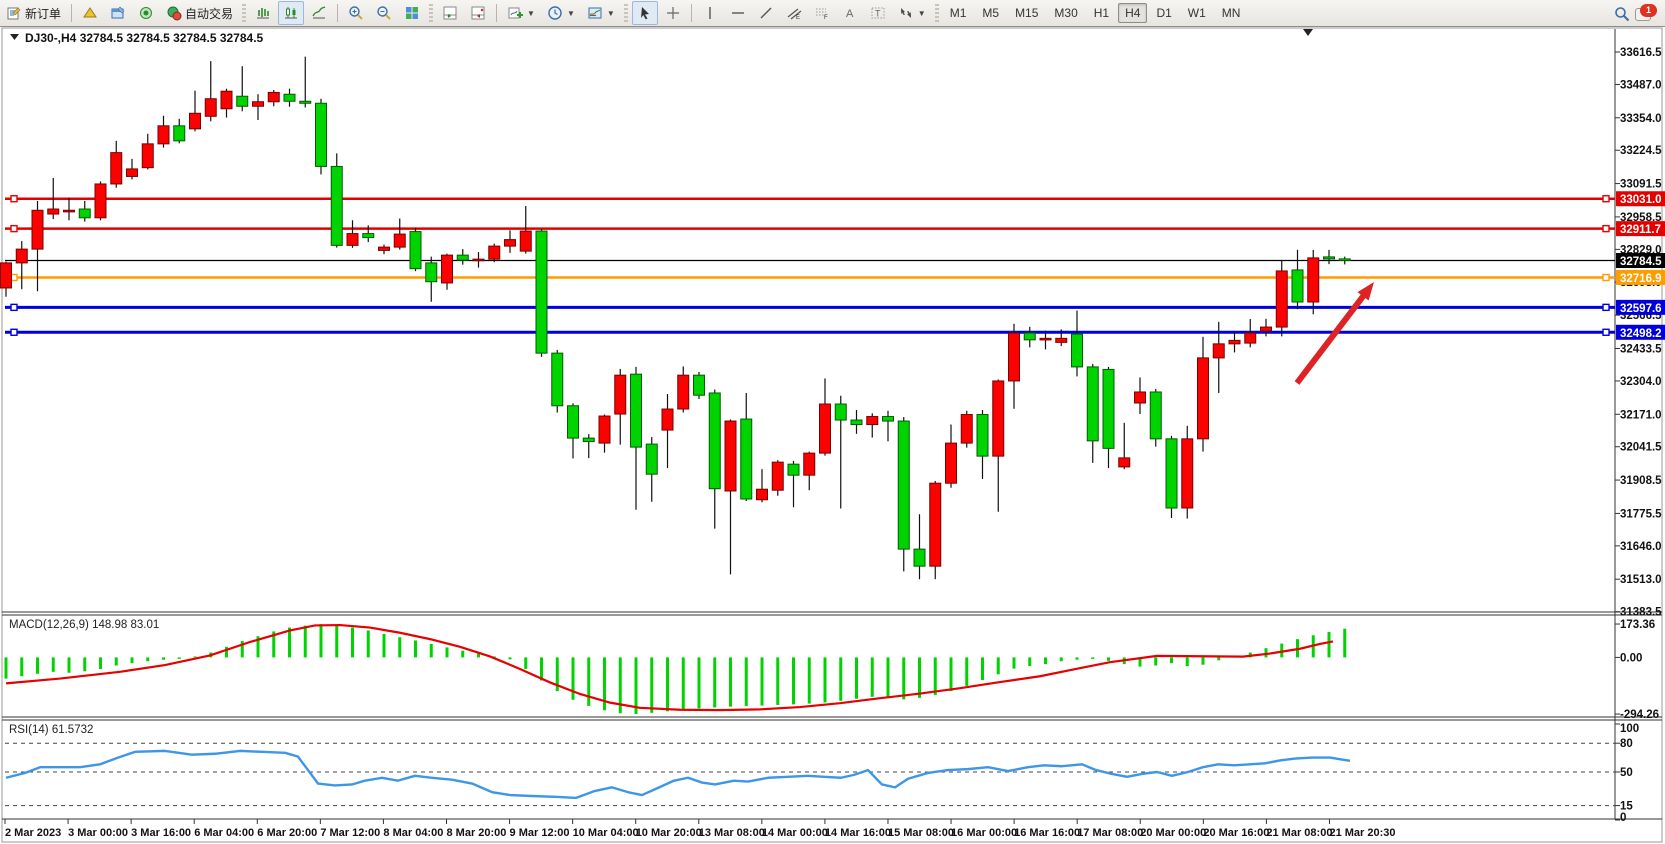  Describe the element at coordinates (476, 833) in the screenshot. I see `time-tick-label: 8 Mar 20:00` at that location.